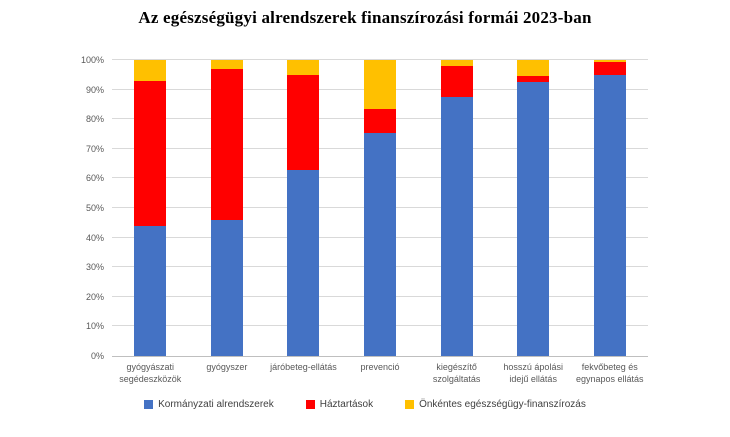  Describe the element at coordinates (94, 208) in the screenshot. I see `y-tick-label: 50%` at that location.